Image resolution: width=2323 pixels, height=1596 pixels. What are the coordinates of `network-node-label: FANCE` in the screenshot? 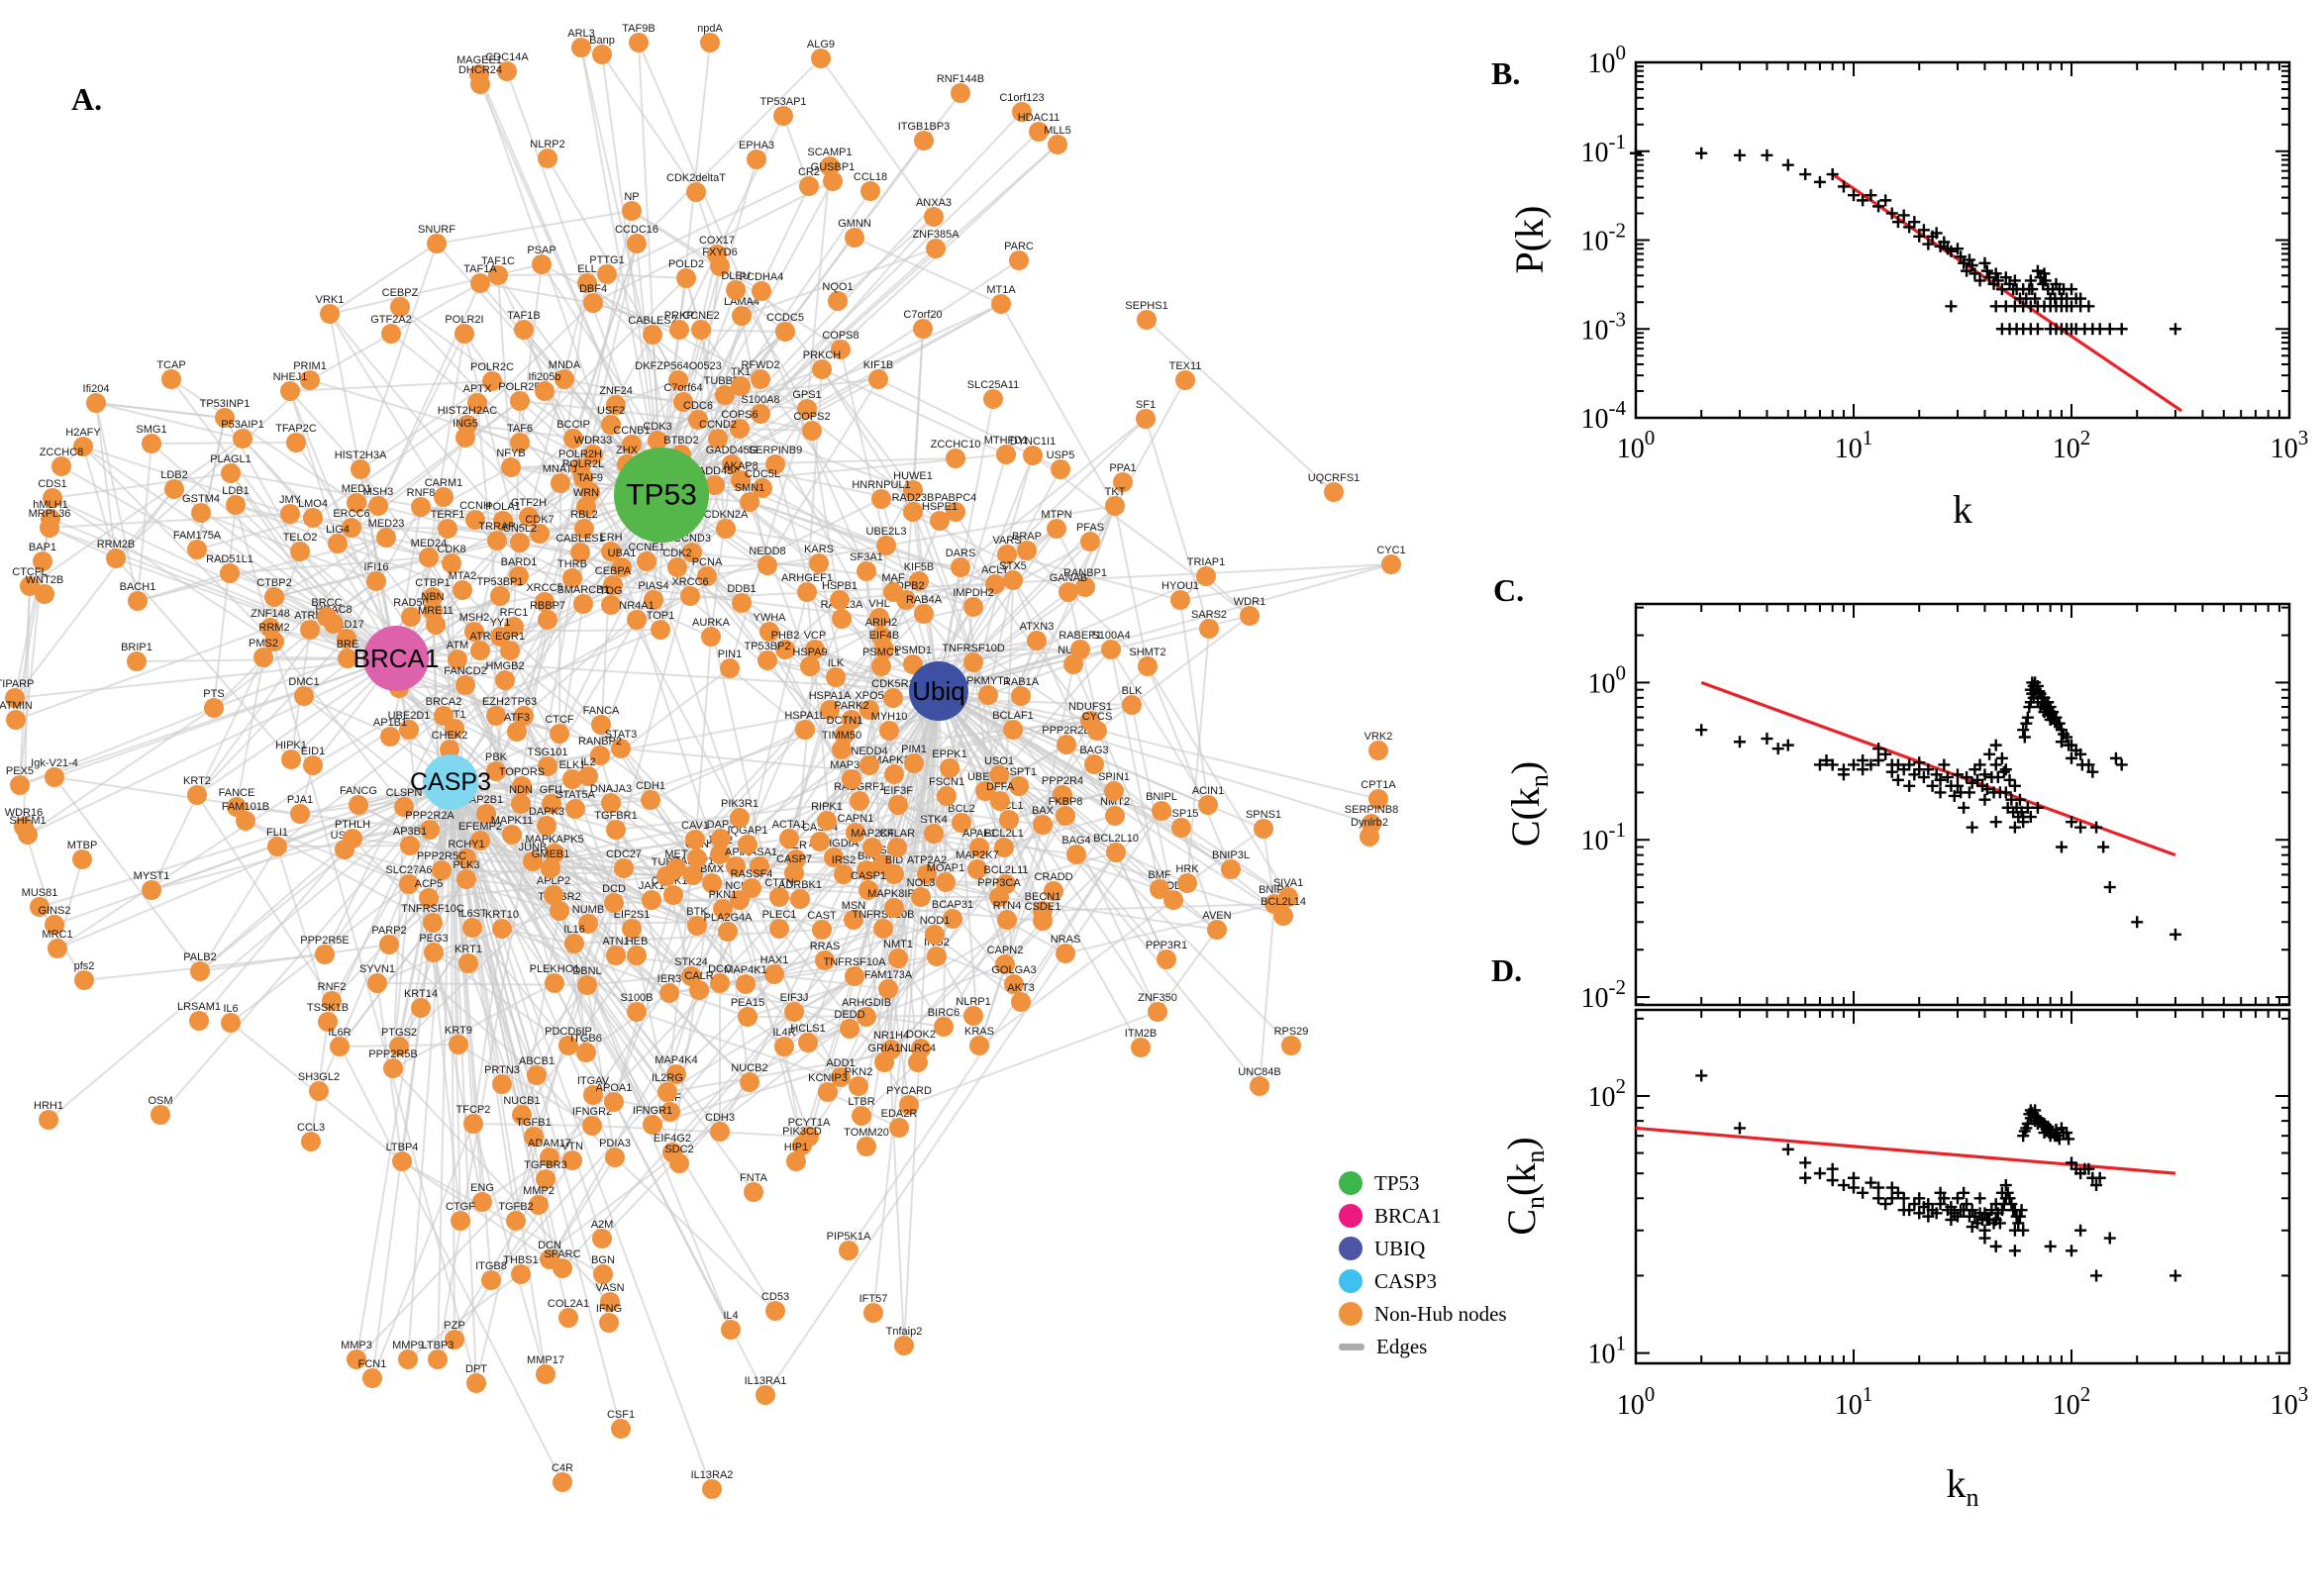 It's located at (237, 793).